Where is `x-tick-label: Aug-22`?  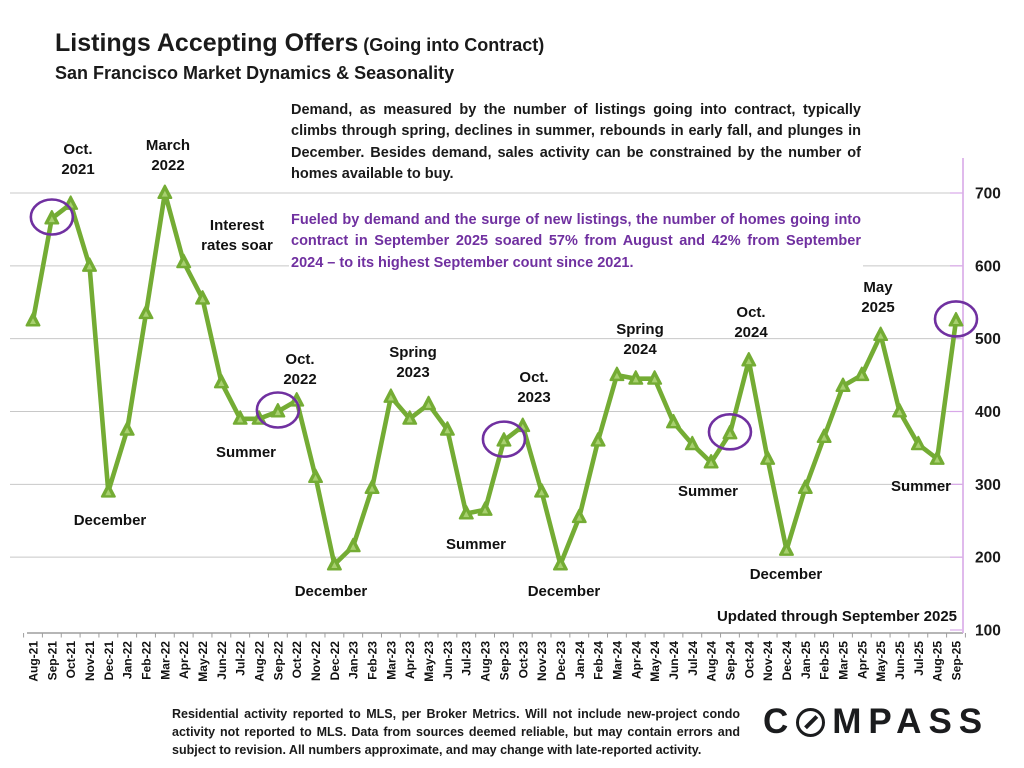
x-tick-label: Aug-22 is located at coordinates (260, 661).